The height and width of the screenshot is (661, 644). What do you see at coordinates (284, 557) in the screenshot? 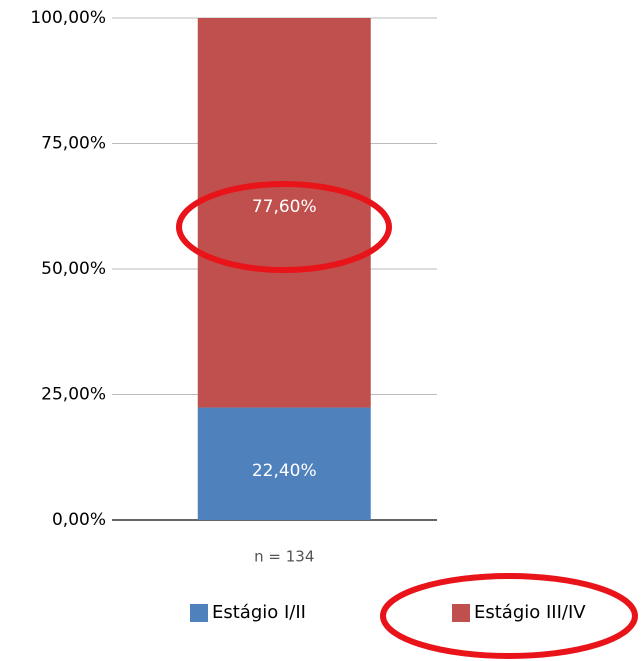
I see `x-tick-label: n = 134` at bounding box center [284, 557].